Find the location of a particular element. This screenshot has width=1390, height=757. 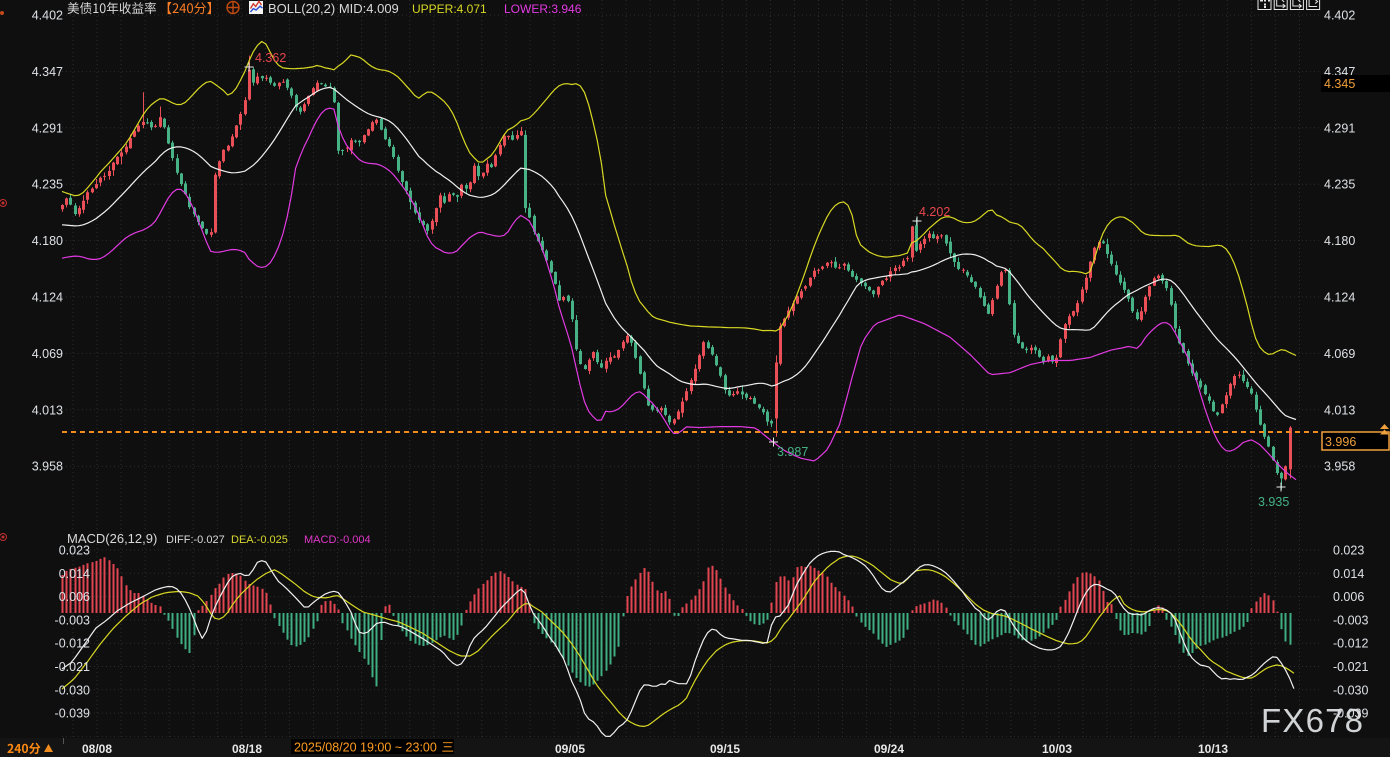

svg-text: 2025/08/20 19:00 ~ 23:00 is located at coordinates (365, 748).